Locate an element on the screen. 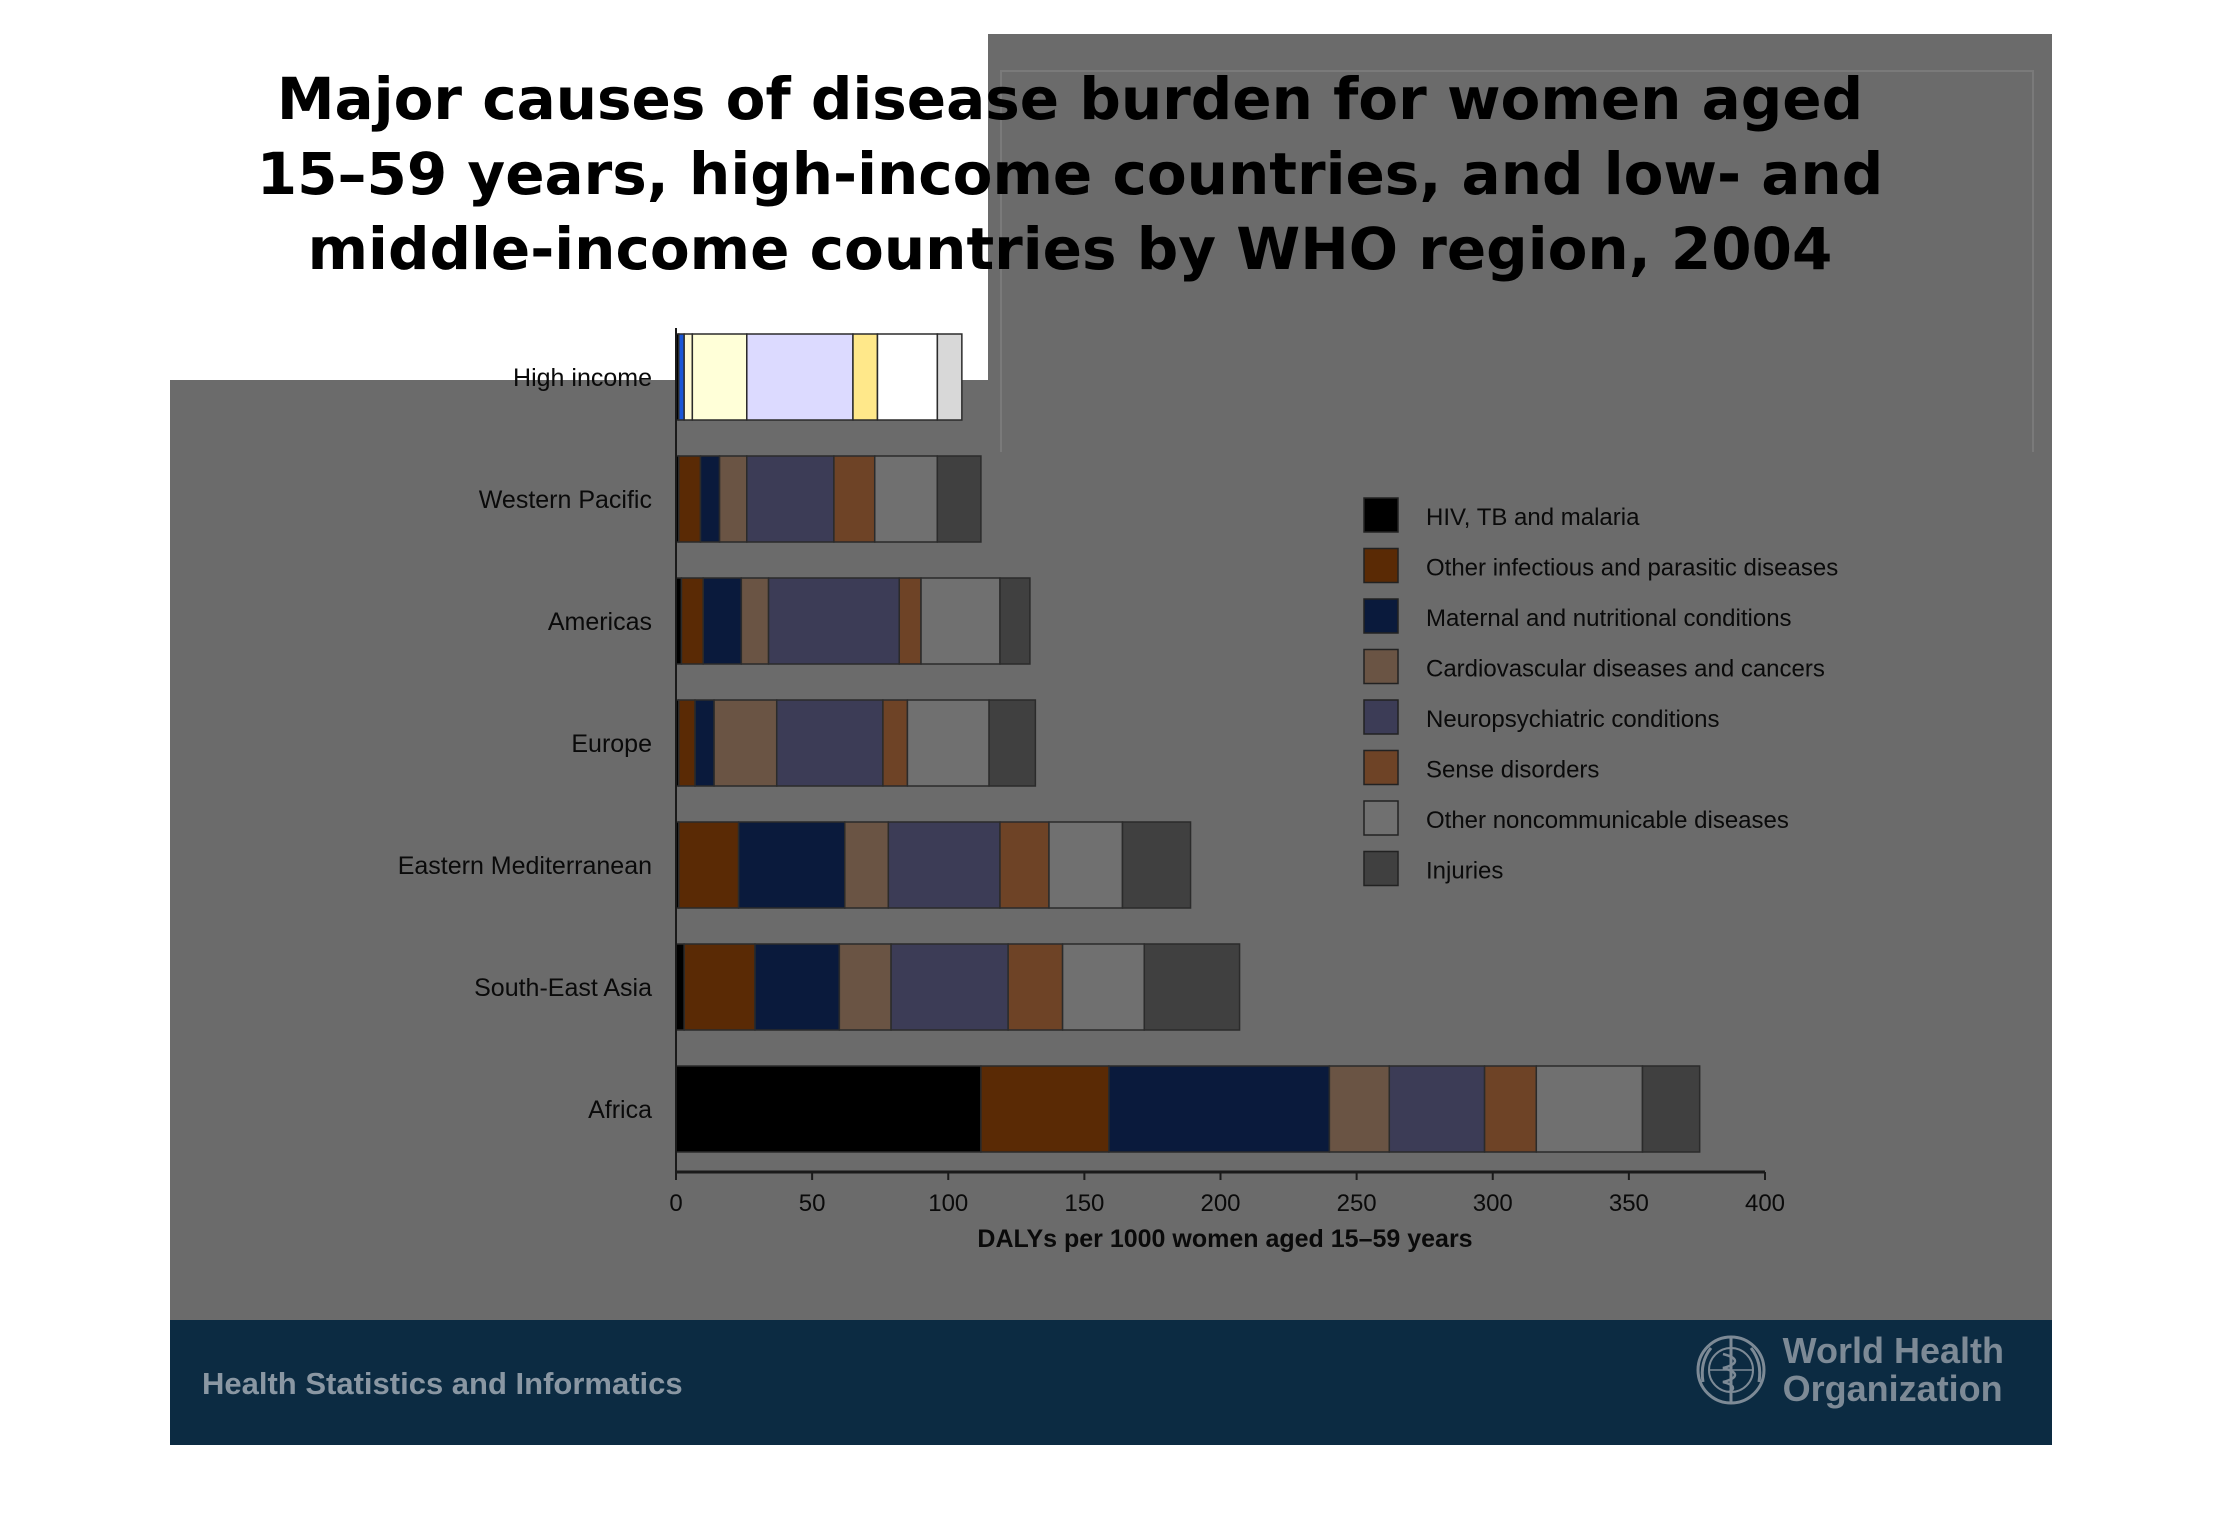 This screenshot has width=2216, height=1530. bar-high-income-other-noncommunicable-diseases is located at coordinates (907, 377).